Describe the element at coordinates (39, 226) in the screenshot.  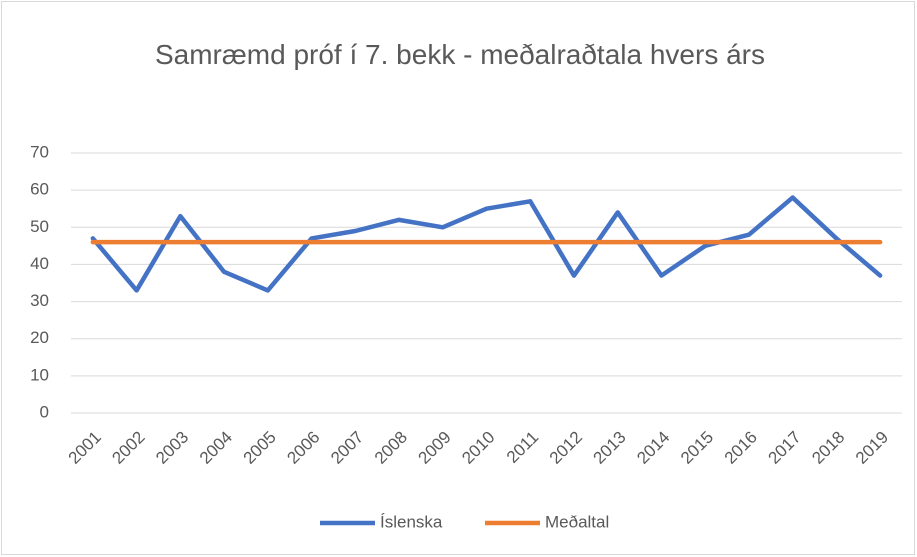
I see `y-tick-label: 50` at that location.